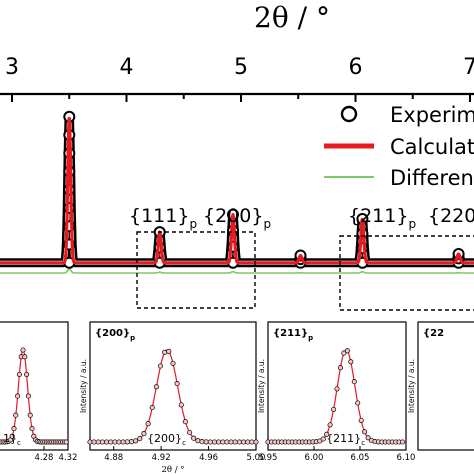 Image resolution: width=474 pixels, height=474 pixels. Describe the element at coordinates (241, 67) in the screenshot. I see `main-x-tick-label-2: 5` at that location.